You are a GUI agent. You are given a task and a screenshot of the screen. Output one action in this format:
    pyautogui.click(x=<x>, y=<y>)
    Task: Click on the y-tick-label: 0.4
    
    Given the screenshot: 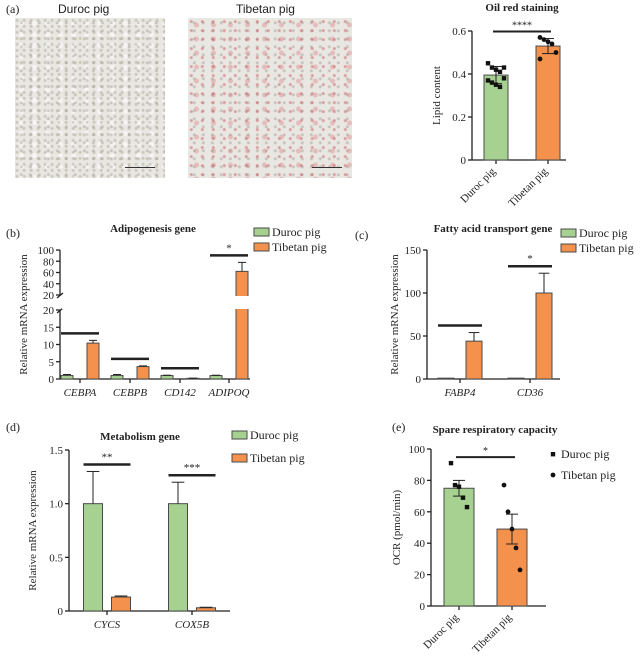 What is the action you would take?
    pyautogui.click(x=459, y=75)
    